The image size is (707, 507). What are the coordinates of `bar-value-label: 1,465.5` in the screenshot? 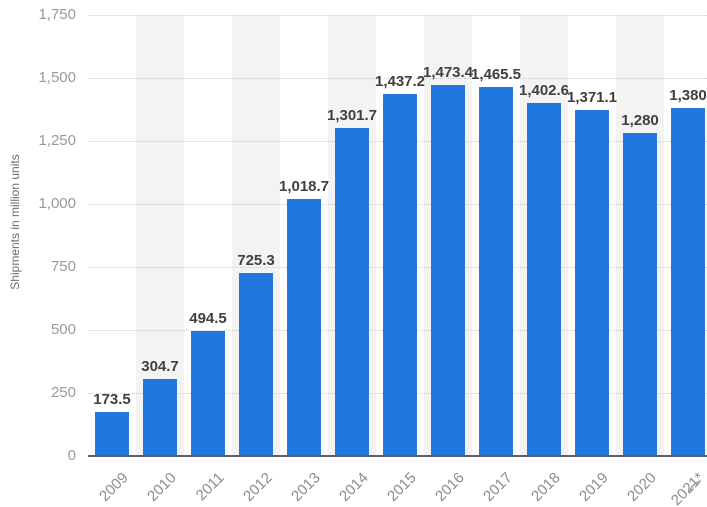 It's located at (496, 74).